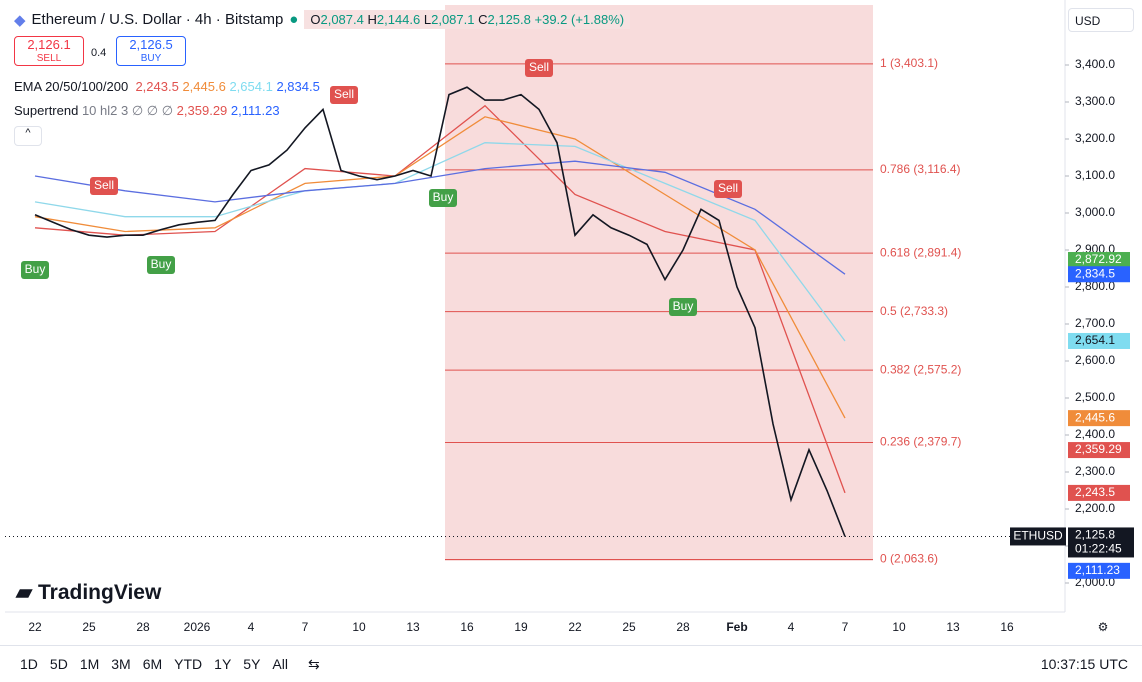 This screenshot has height=682, width=1142. Describe the element at coordinates (909, 63) in the screenshot. I see `fib-label: 1 (3,403.1)` at that location.